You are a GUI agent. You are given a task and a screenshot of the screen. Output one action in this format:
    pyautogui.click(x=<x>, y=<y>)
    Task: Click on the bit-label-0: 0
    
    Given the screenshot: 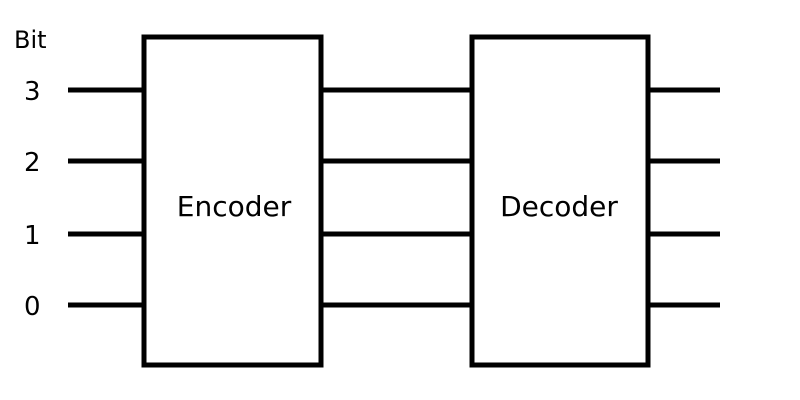 What is the action you would take?
    pyautogui.click(x=32, y=307)
    